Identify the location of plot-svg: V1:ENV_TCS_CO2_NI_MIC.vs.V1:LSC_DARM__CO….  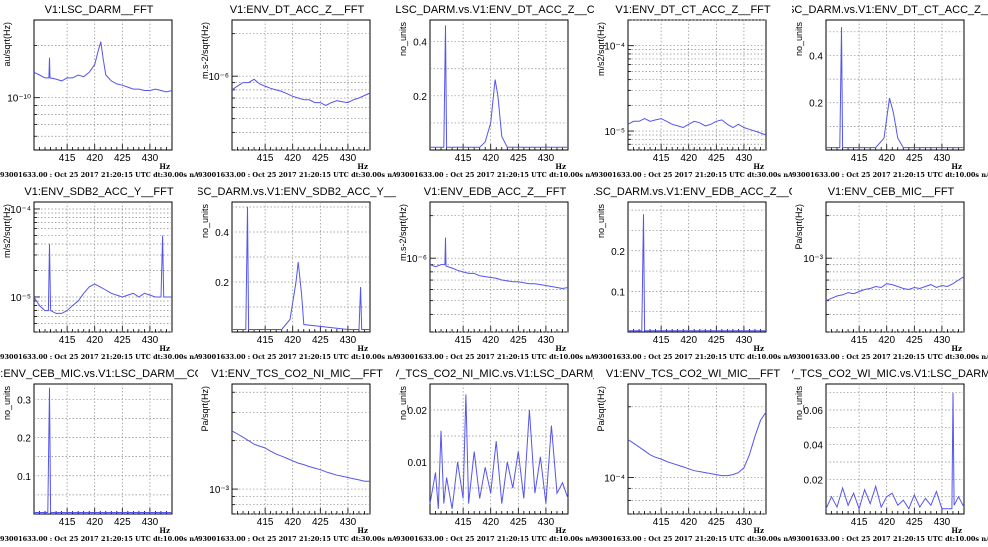
(495, 455).